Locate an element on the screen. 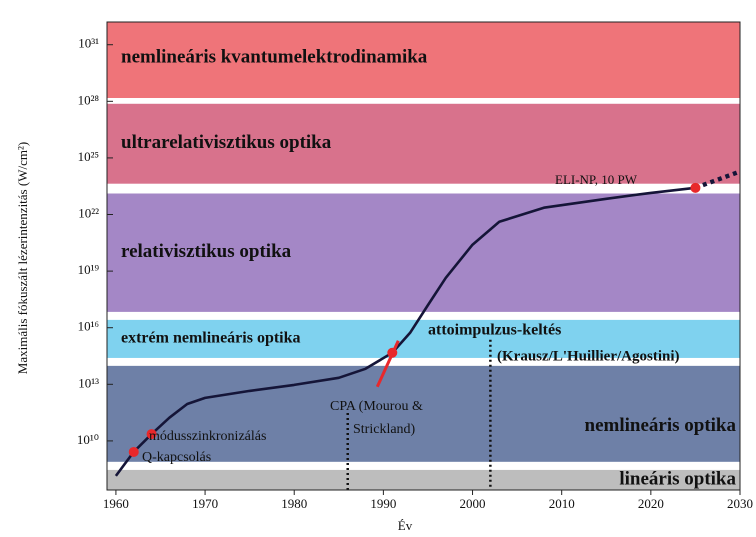 The image size is (756, 537). x-tick-label: 2010 is located at coordinates (562, 503).